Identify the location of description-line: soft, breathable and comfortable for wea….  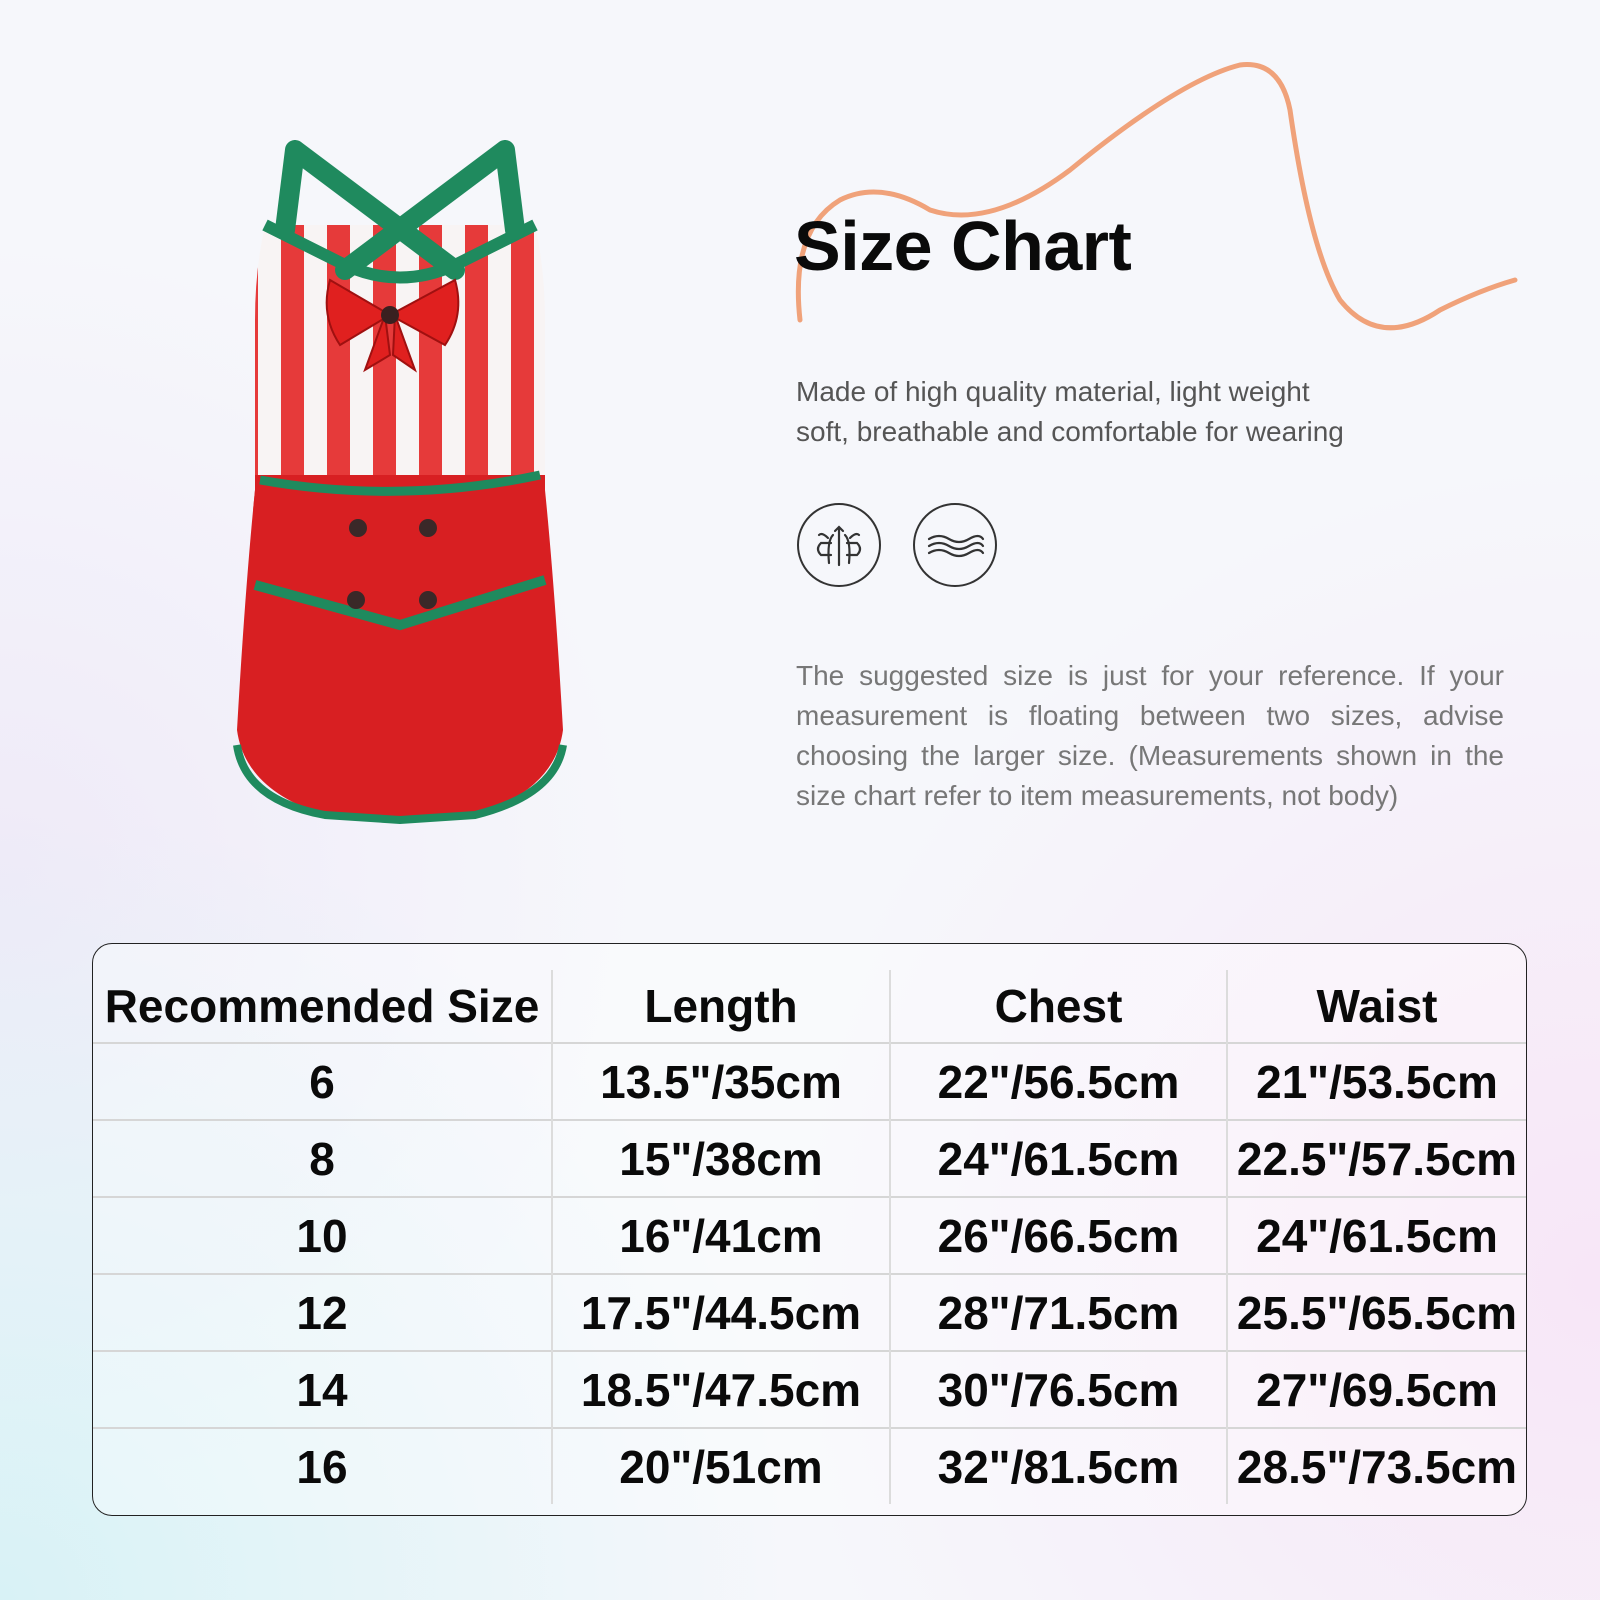
(1070, 431).